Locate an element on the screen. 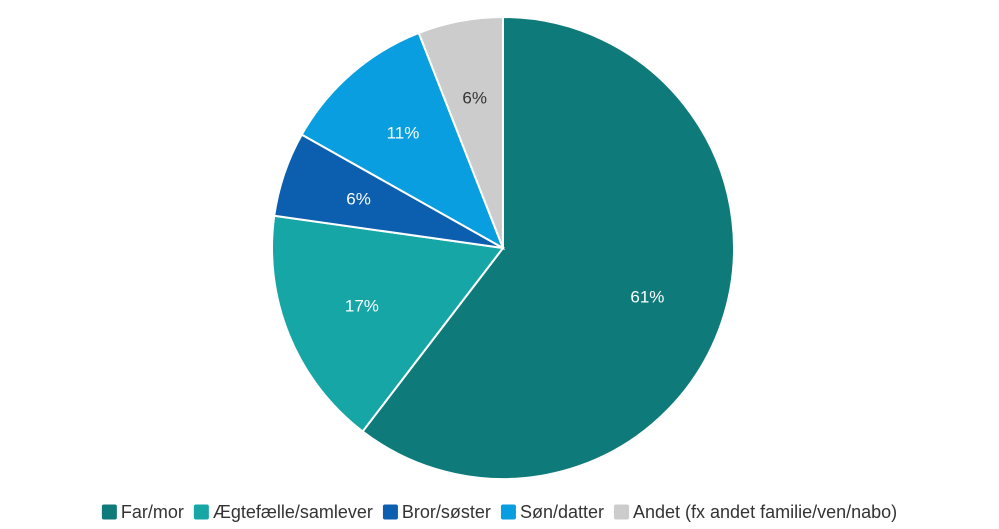 This screenshot has width=999, height=529. slice-labels: 61% 17% 6% 11% 6% is located at coordinates (505, 202).